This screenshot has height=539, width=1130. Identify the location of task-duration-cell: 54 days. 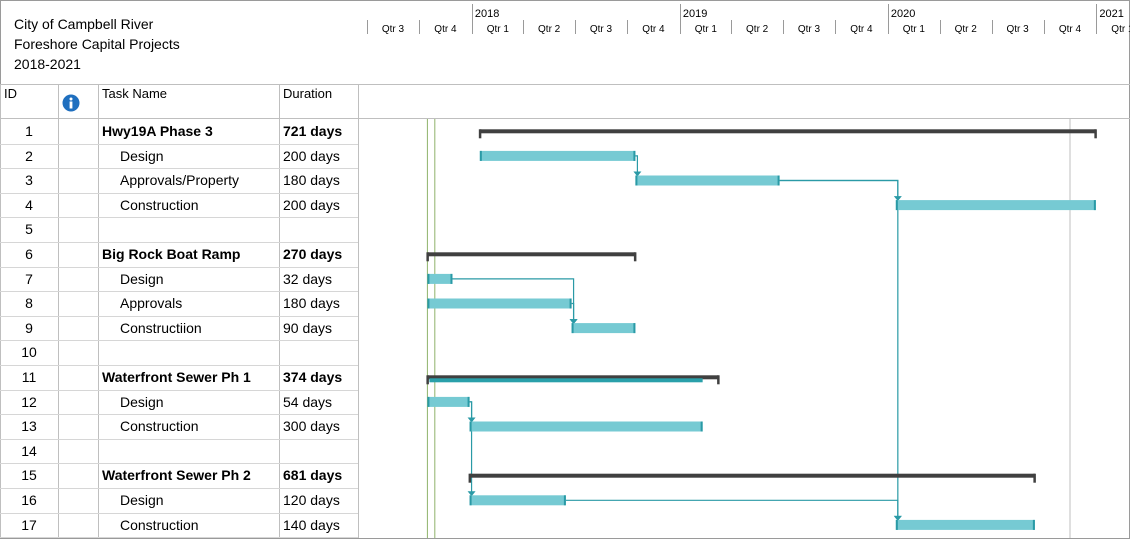
(308, 401).